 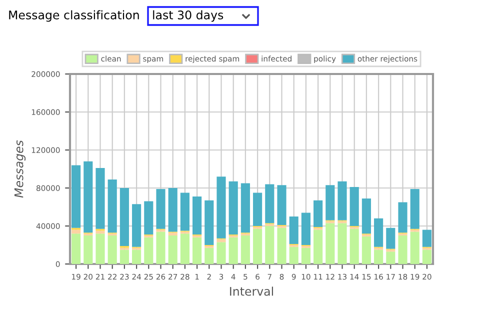 I want to click on y-axis-title: Messages, so click(x=20, y=169).